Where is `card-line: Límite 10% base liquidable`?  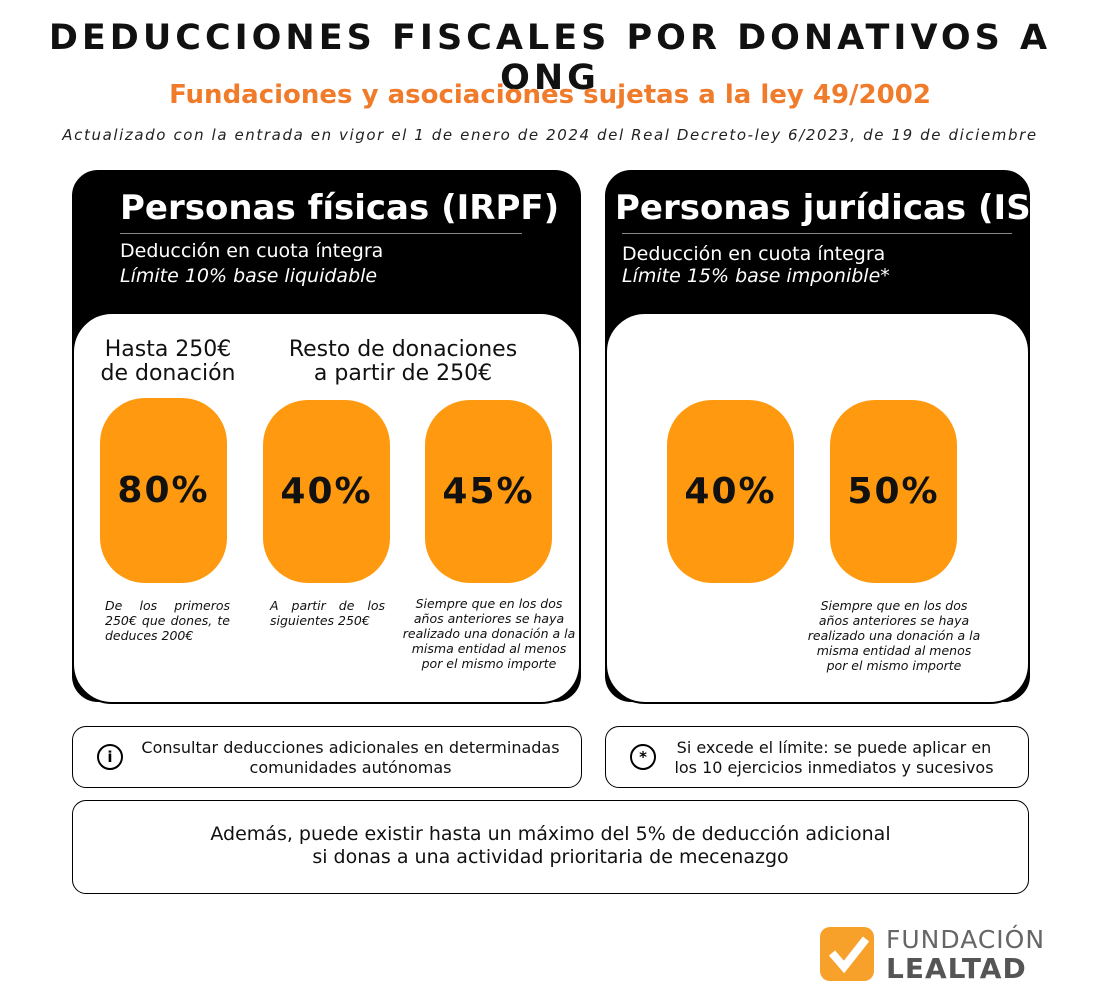
card-line: Límite 10% base liquidable is located at coordinates (249, 276).